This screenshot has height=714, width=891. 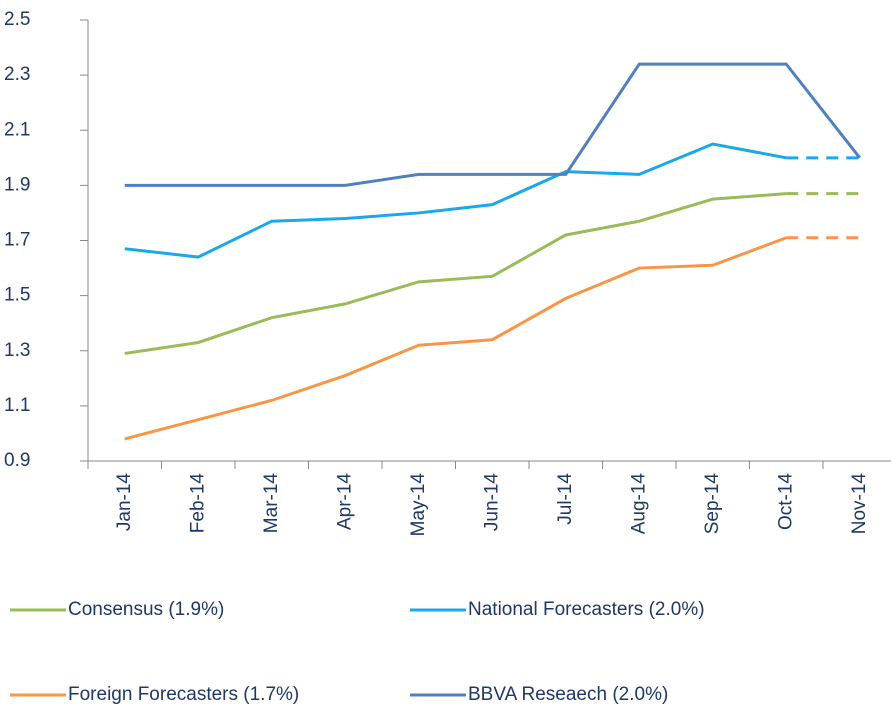 I want to click on x-tick-label: Nov-14, so click(x=859, y=504).